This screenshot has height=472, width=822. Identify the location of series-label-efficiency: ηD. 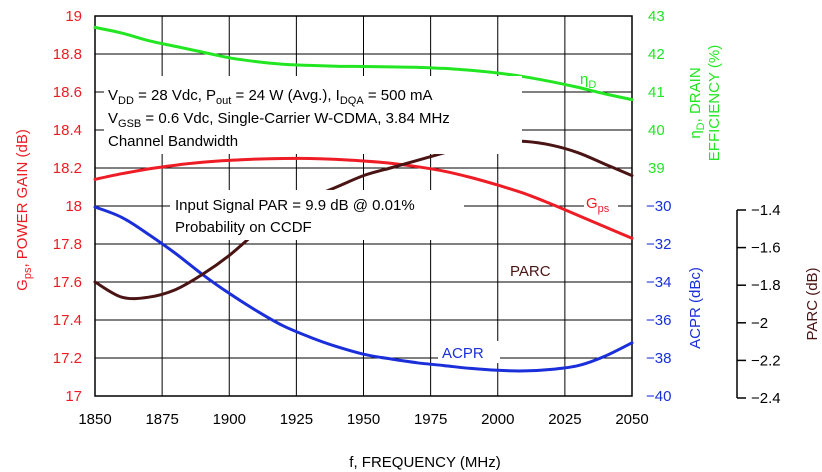
(588, 81).